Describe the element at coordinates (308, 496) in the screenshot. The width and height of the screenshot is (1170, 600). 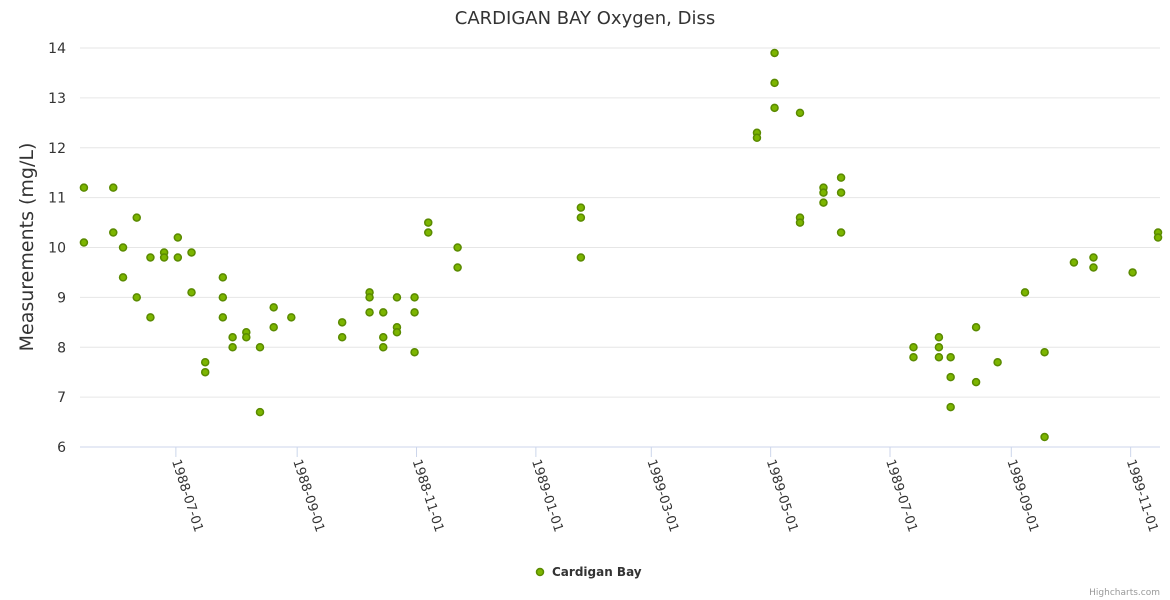
I see `x-tick-label: 1988-09-01` at that location.